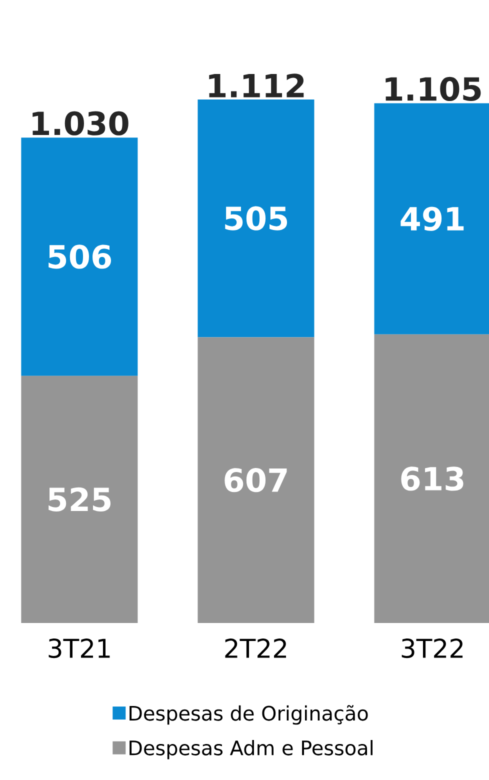  I want to click on total-label: 1.105, so click(433, 89).